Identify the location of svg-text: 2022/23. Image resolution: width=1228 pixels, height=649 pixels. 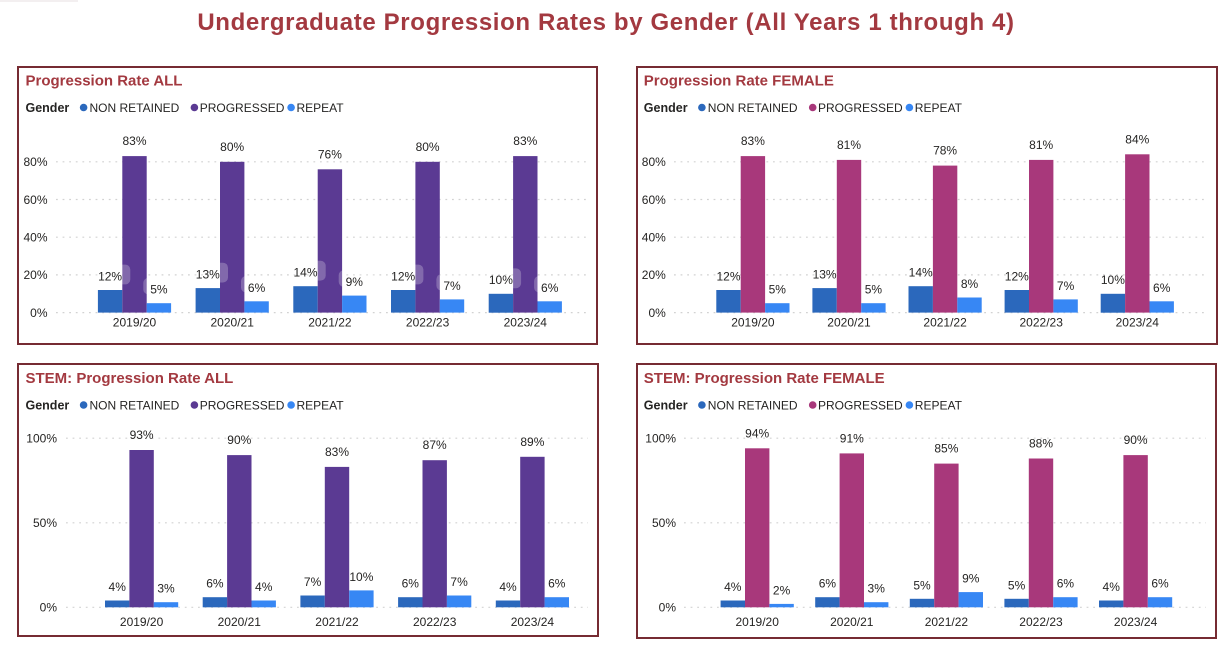
(435, 622).